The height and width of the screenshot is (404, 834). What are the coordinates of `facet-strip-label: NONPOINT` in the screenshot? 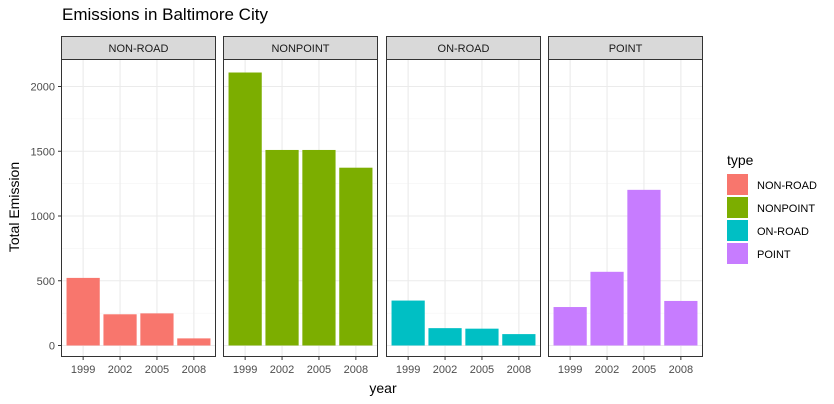 It's located at (300, 49).